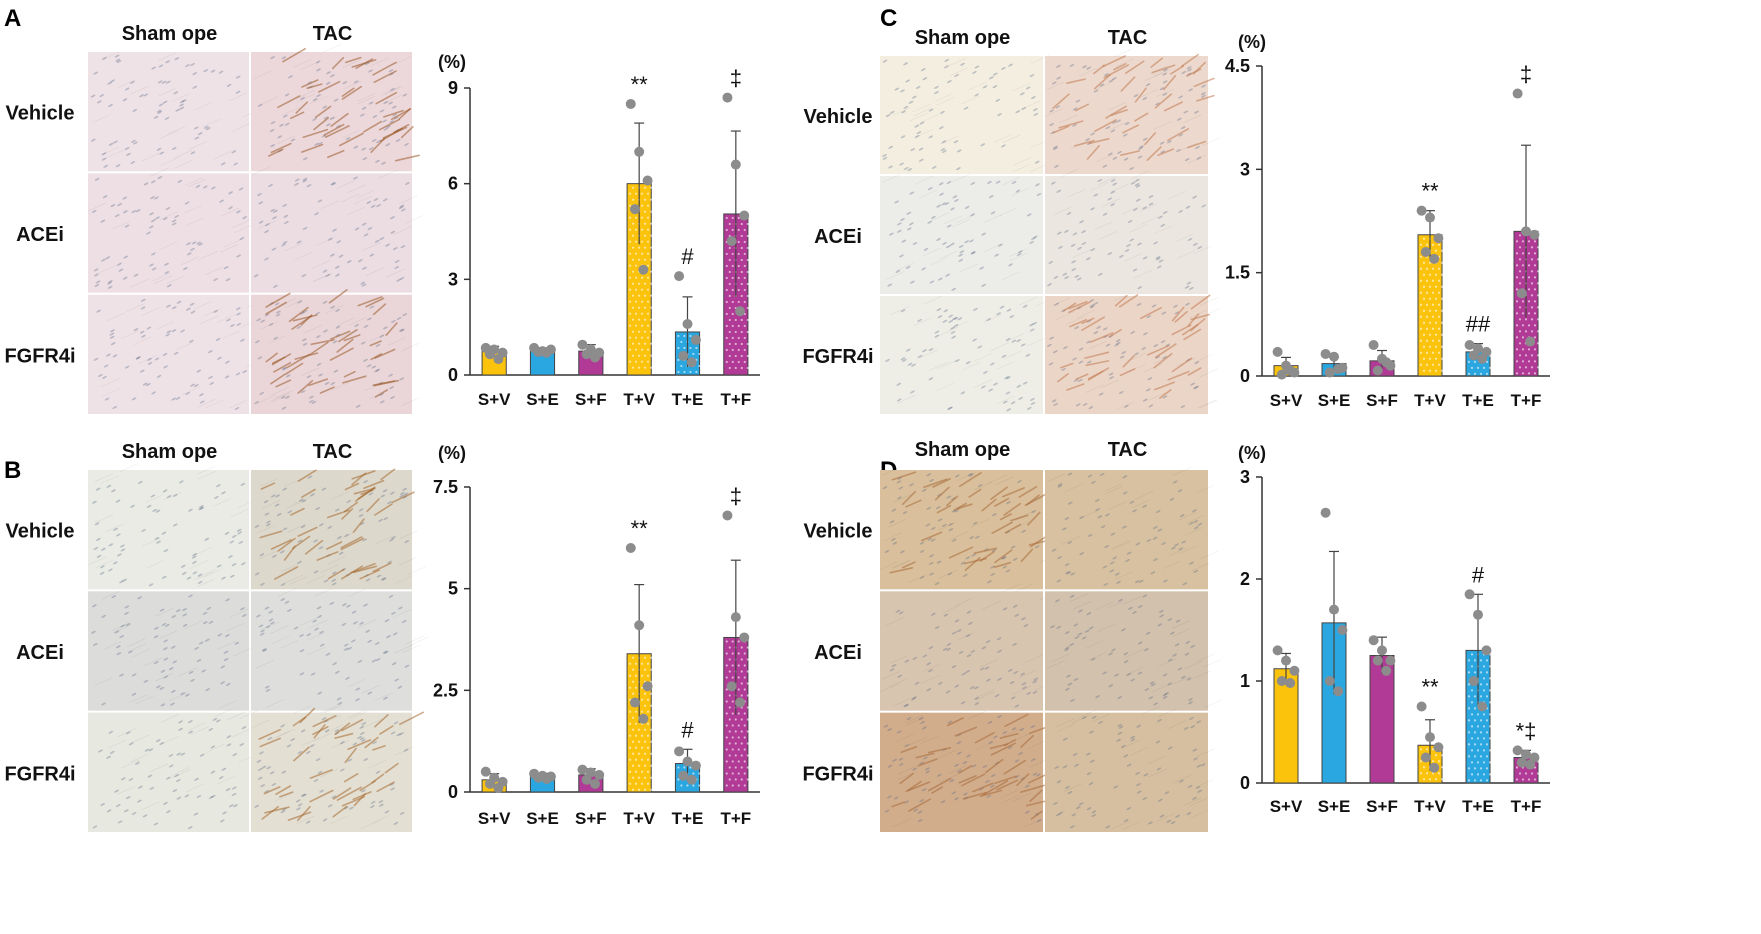 The image size is (1761, 934). I want to click on panel-letter: B, so click(12, 470).